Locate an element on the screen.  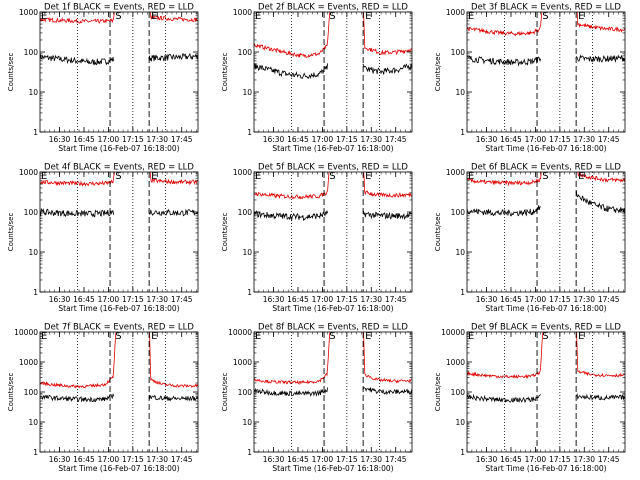
panel-title: Det 7f BLACK = Events, RED = LLD is located at coordinates (119, 328).